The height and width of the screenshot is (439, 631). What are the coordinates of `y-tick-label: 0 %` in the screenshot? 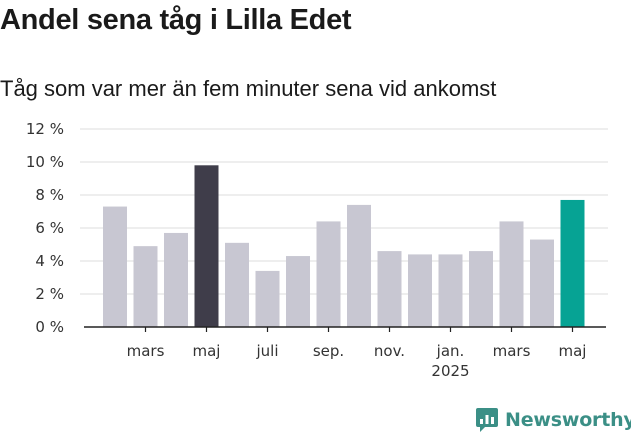 It's located at (49, 327).